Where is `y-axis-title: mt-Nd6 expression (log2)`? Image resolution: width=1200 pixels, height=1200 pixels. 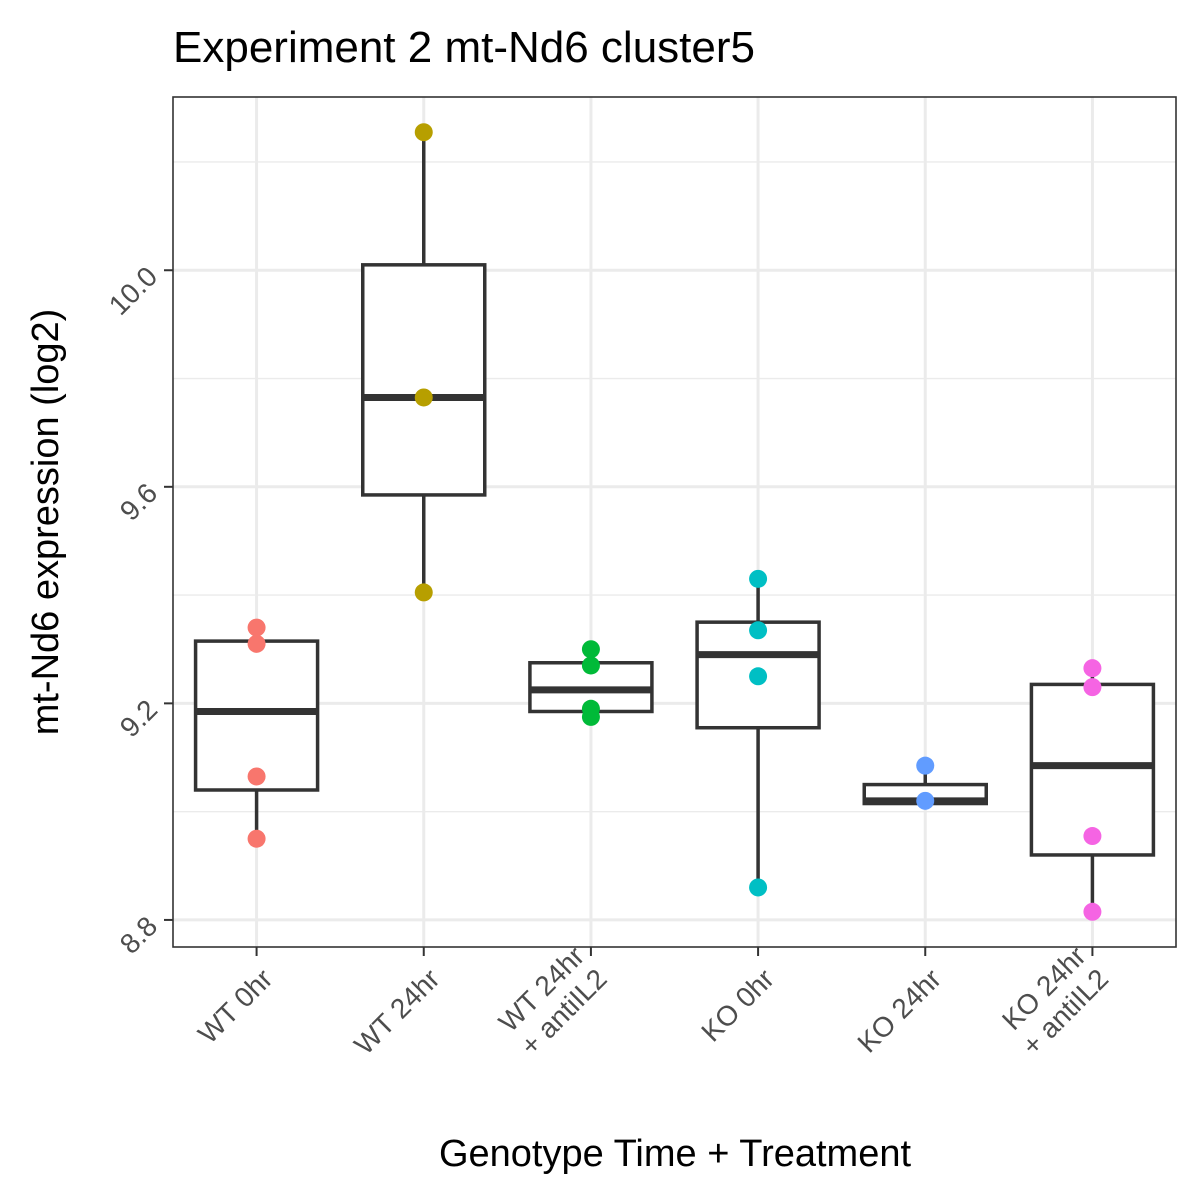 y-axis-title: mt-Nd6 expression (log2) is located at coordinates (46, 522).